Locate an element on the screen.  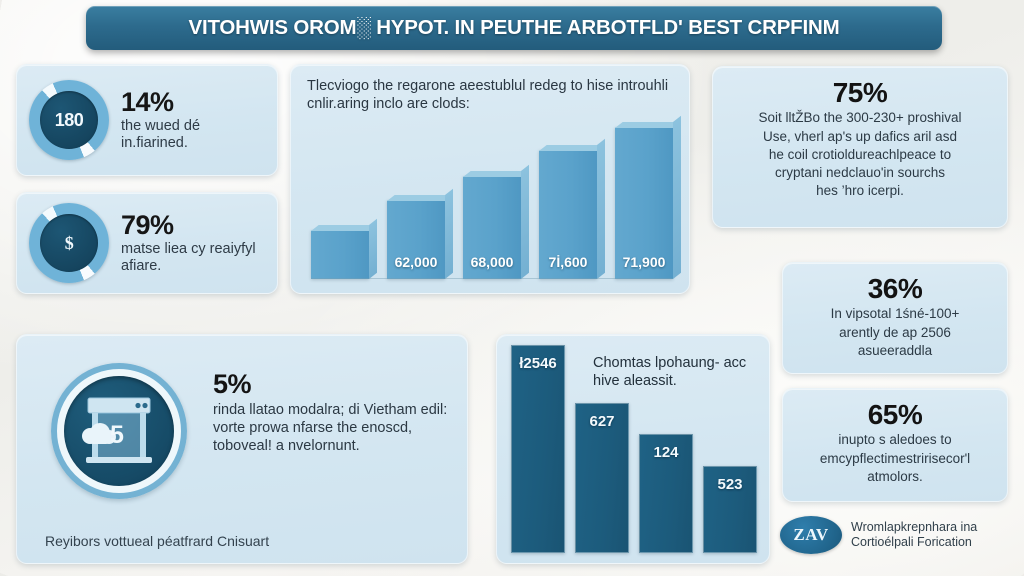
stat-line: hes ’hro icerpi. is located at coordinates (860, 191).